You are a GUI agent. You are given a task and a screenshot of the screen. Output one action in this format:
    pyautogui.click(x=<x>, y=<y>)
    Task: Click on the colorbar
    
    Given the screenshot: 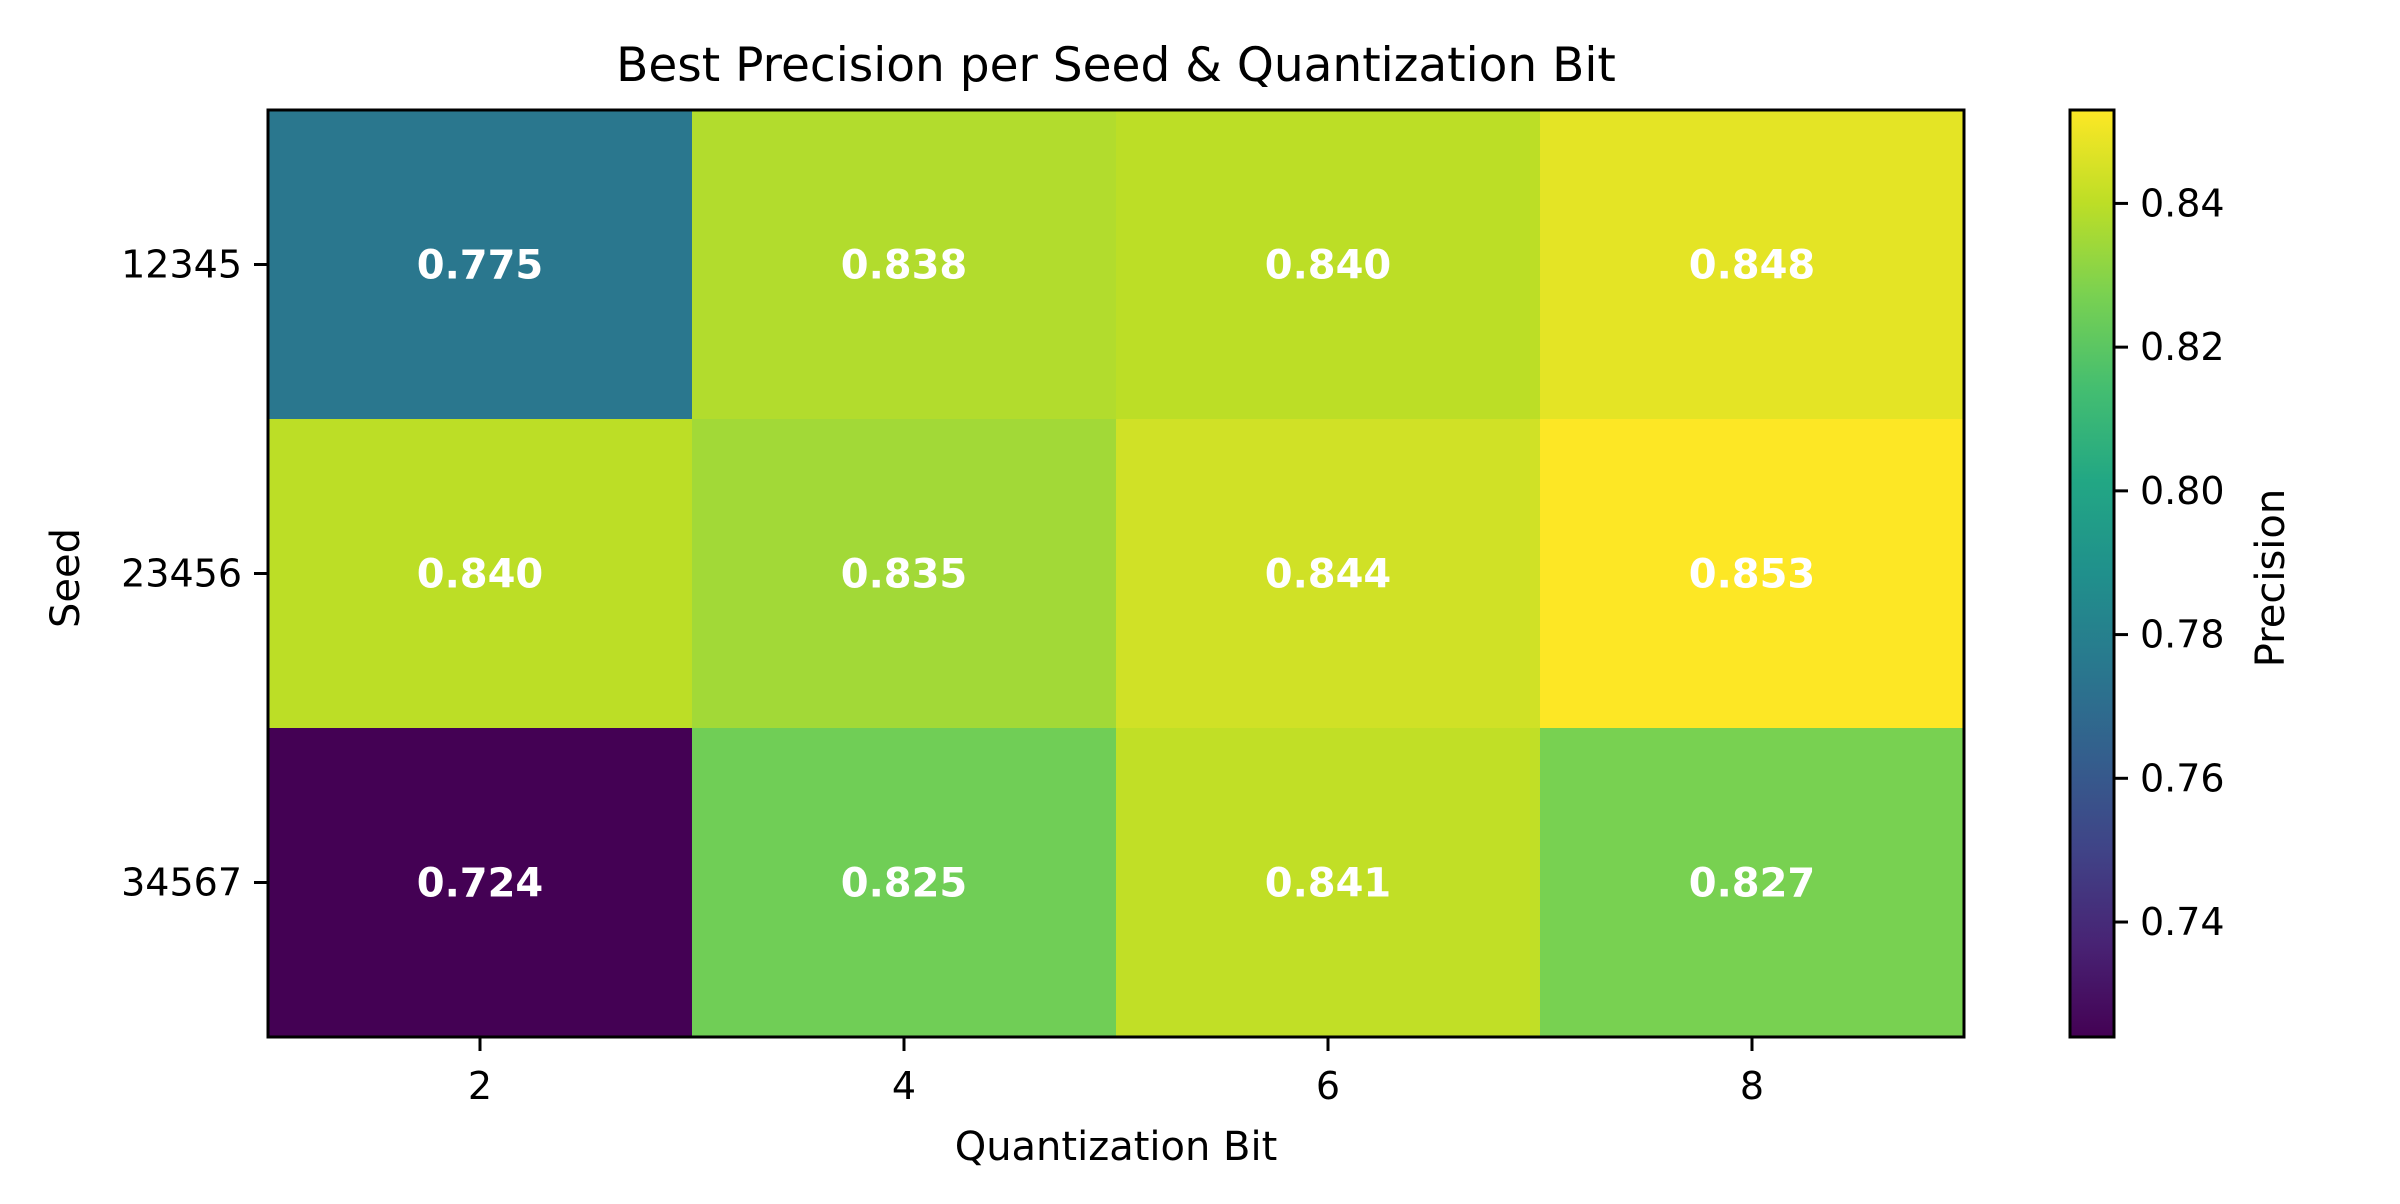 What is the action you would take?
    pyautogui.click(x=2092, y=573)
    